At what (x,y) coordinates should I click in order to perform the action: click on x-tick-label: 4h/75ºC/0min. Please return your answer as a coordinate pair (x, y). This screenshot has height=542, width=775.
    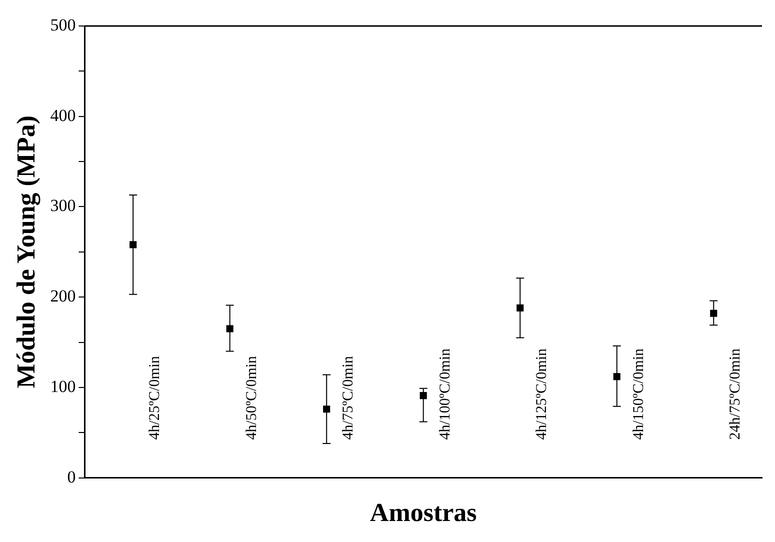
    Looking at the image, I should click on (348, 397).